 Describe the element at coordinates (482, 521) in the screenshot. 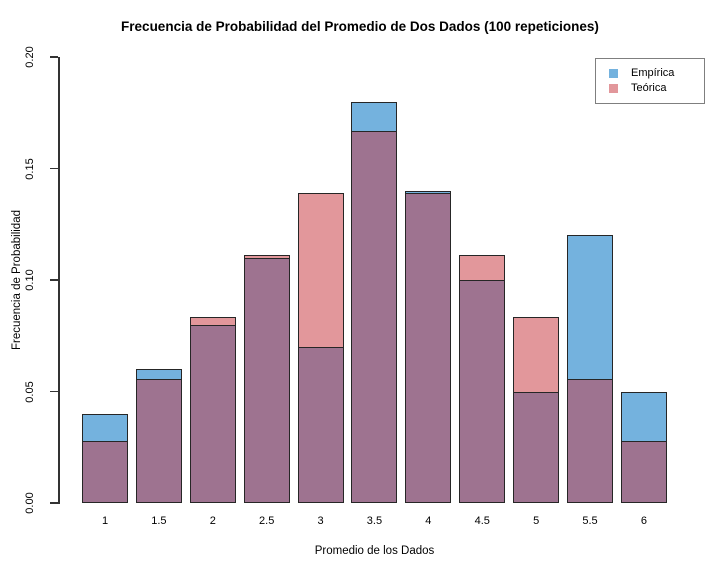

I see `x-tick-label: 4.5` at that location.